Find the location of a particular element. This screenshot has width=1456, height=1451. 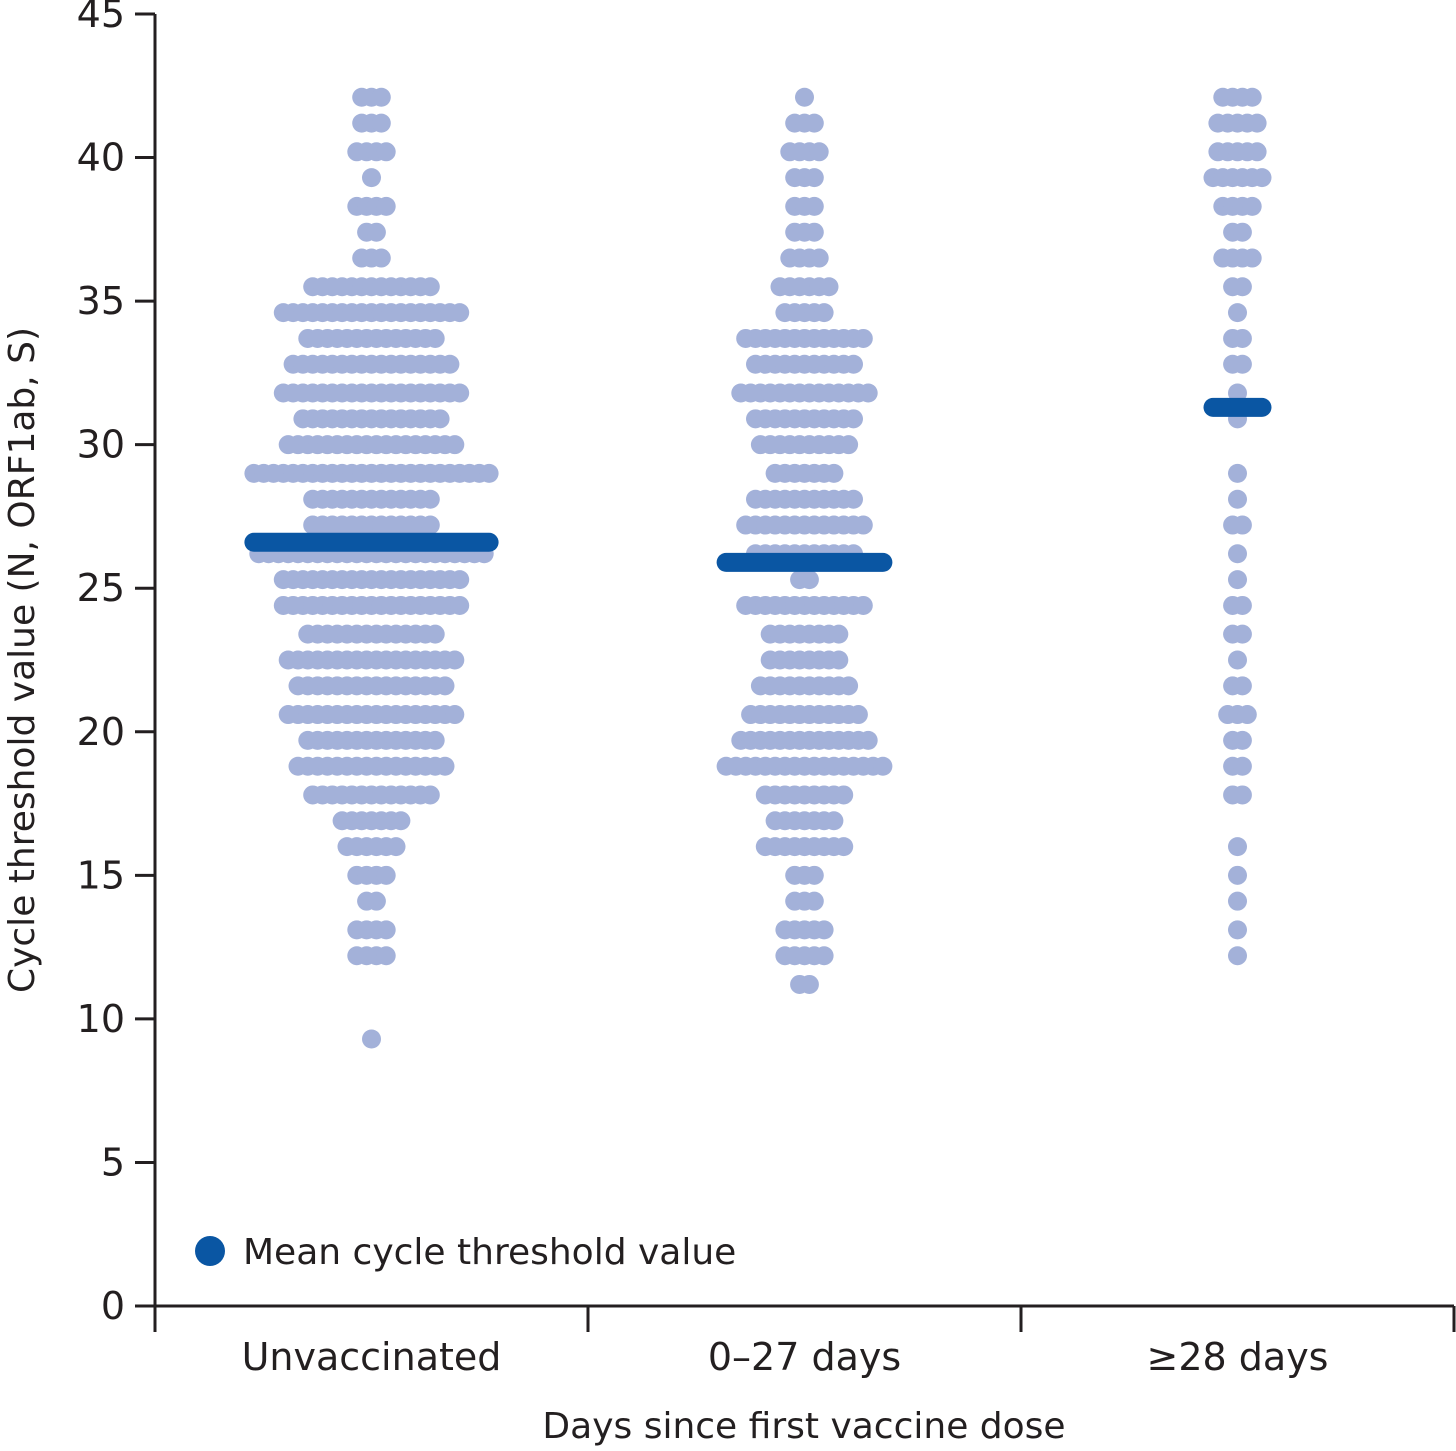

y-axis-title: Cycle threshold value (N, ORF1ab, S) is located at coordinates (22, 660).